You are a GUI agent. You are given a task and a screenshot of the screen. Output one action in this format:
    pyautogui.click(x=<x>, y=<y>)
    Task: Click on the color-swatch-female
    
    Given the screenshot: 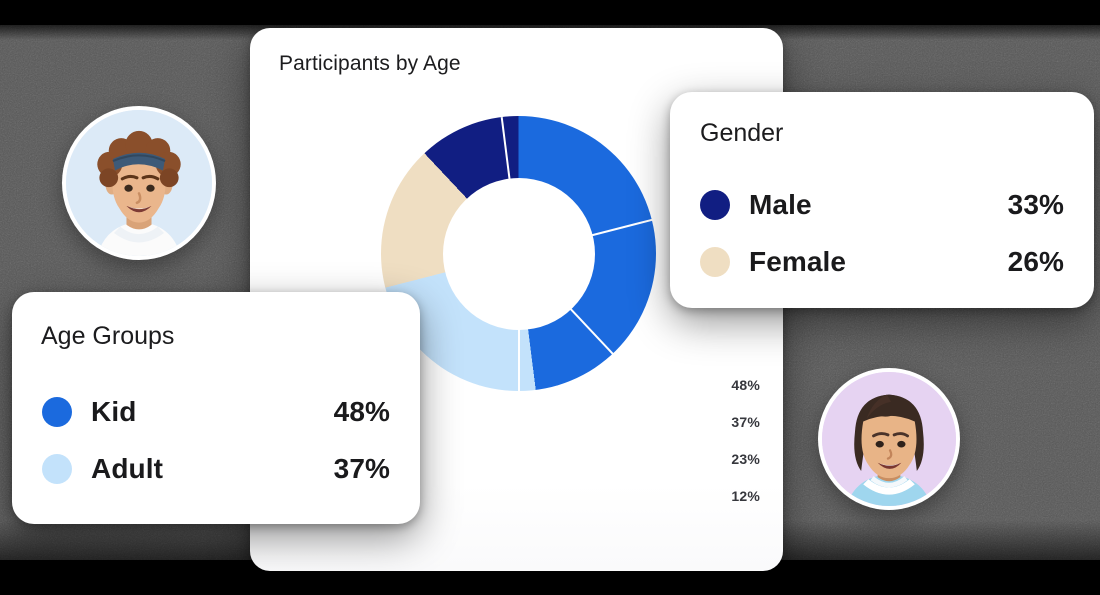 What is the action you would take?
    pyautogui.click(x=715, y=261)
    